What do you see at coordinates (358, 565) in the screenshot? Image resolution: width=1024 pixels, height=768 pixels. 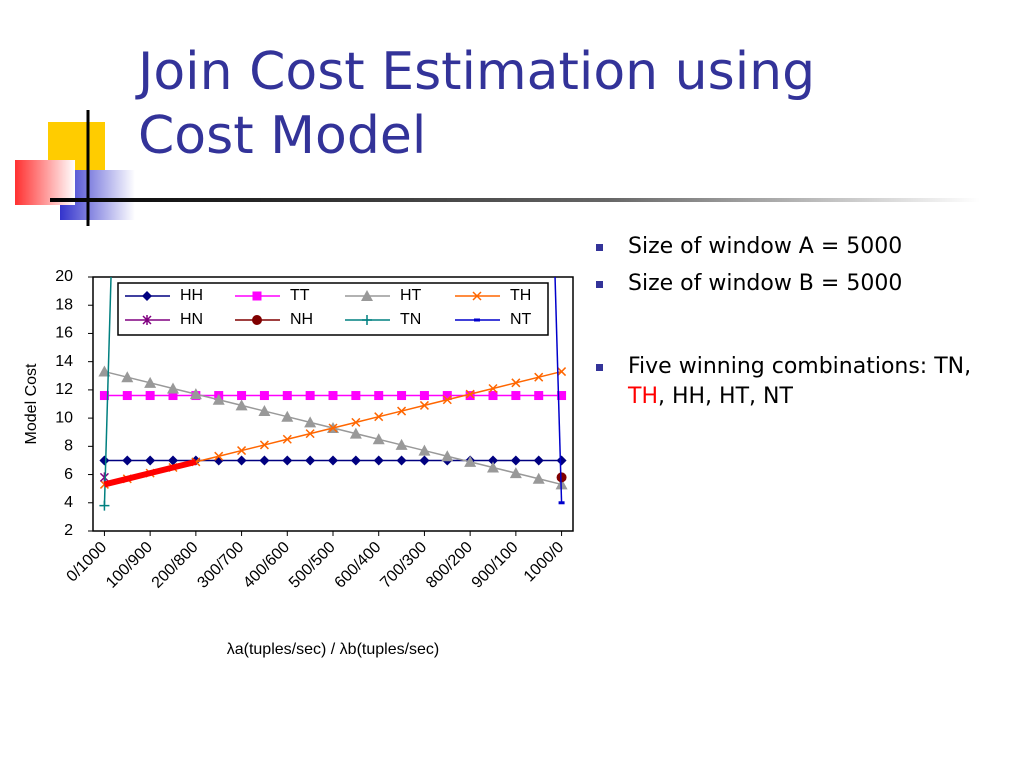 I see `x-tick-label: 600/400` at bounding box center [358, 565].